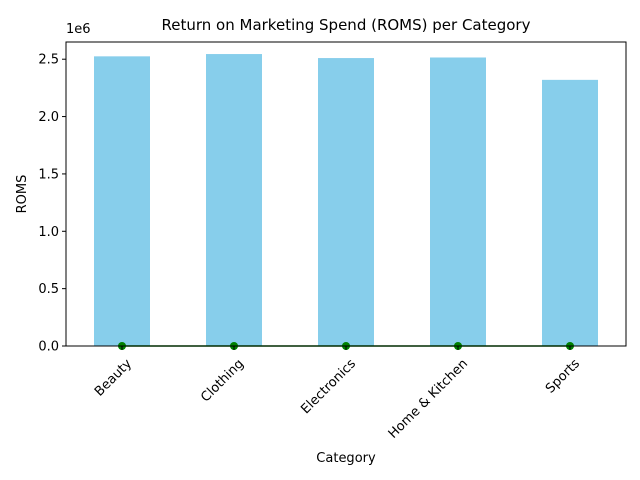  I want to click on x-tick-label: Clothing, so click(222, 380).